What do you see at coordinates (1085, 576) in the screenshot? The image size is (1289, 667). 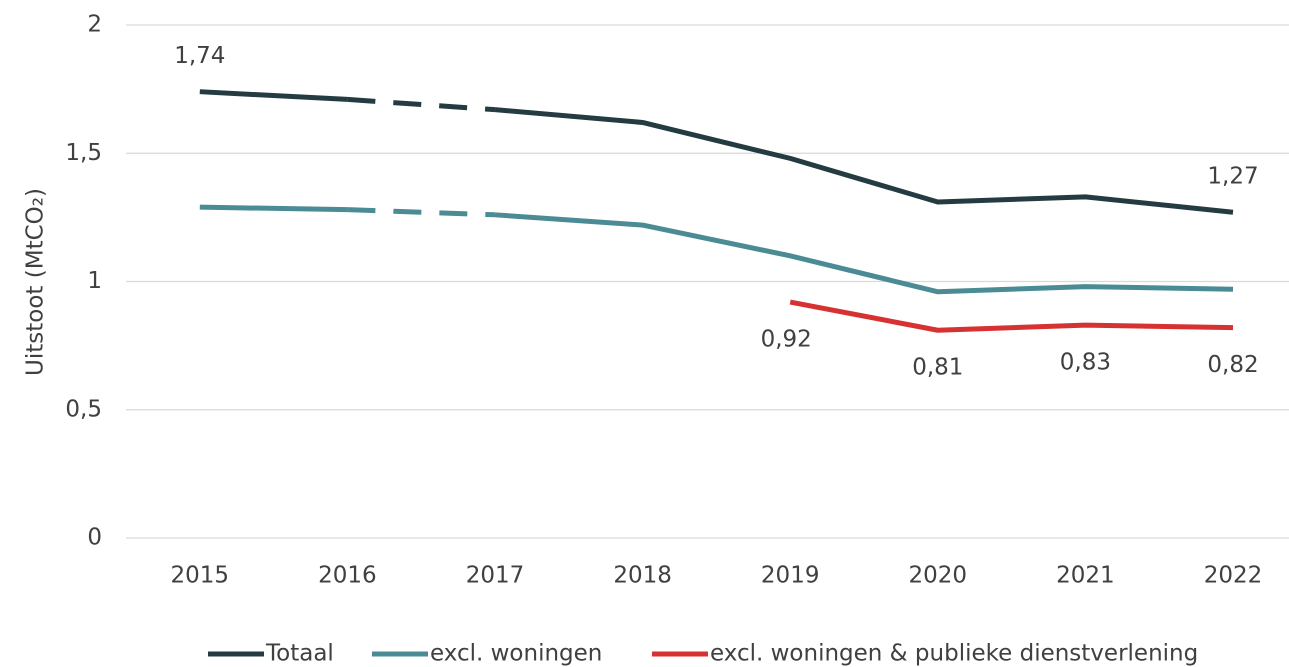 I see `x-tick-label: 2021` at bounding box center [1085, 576].